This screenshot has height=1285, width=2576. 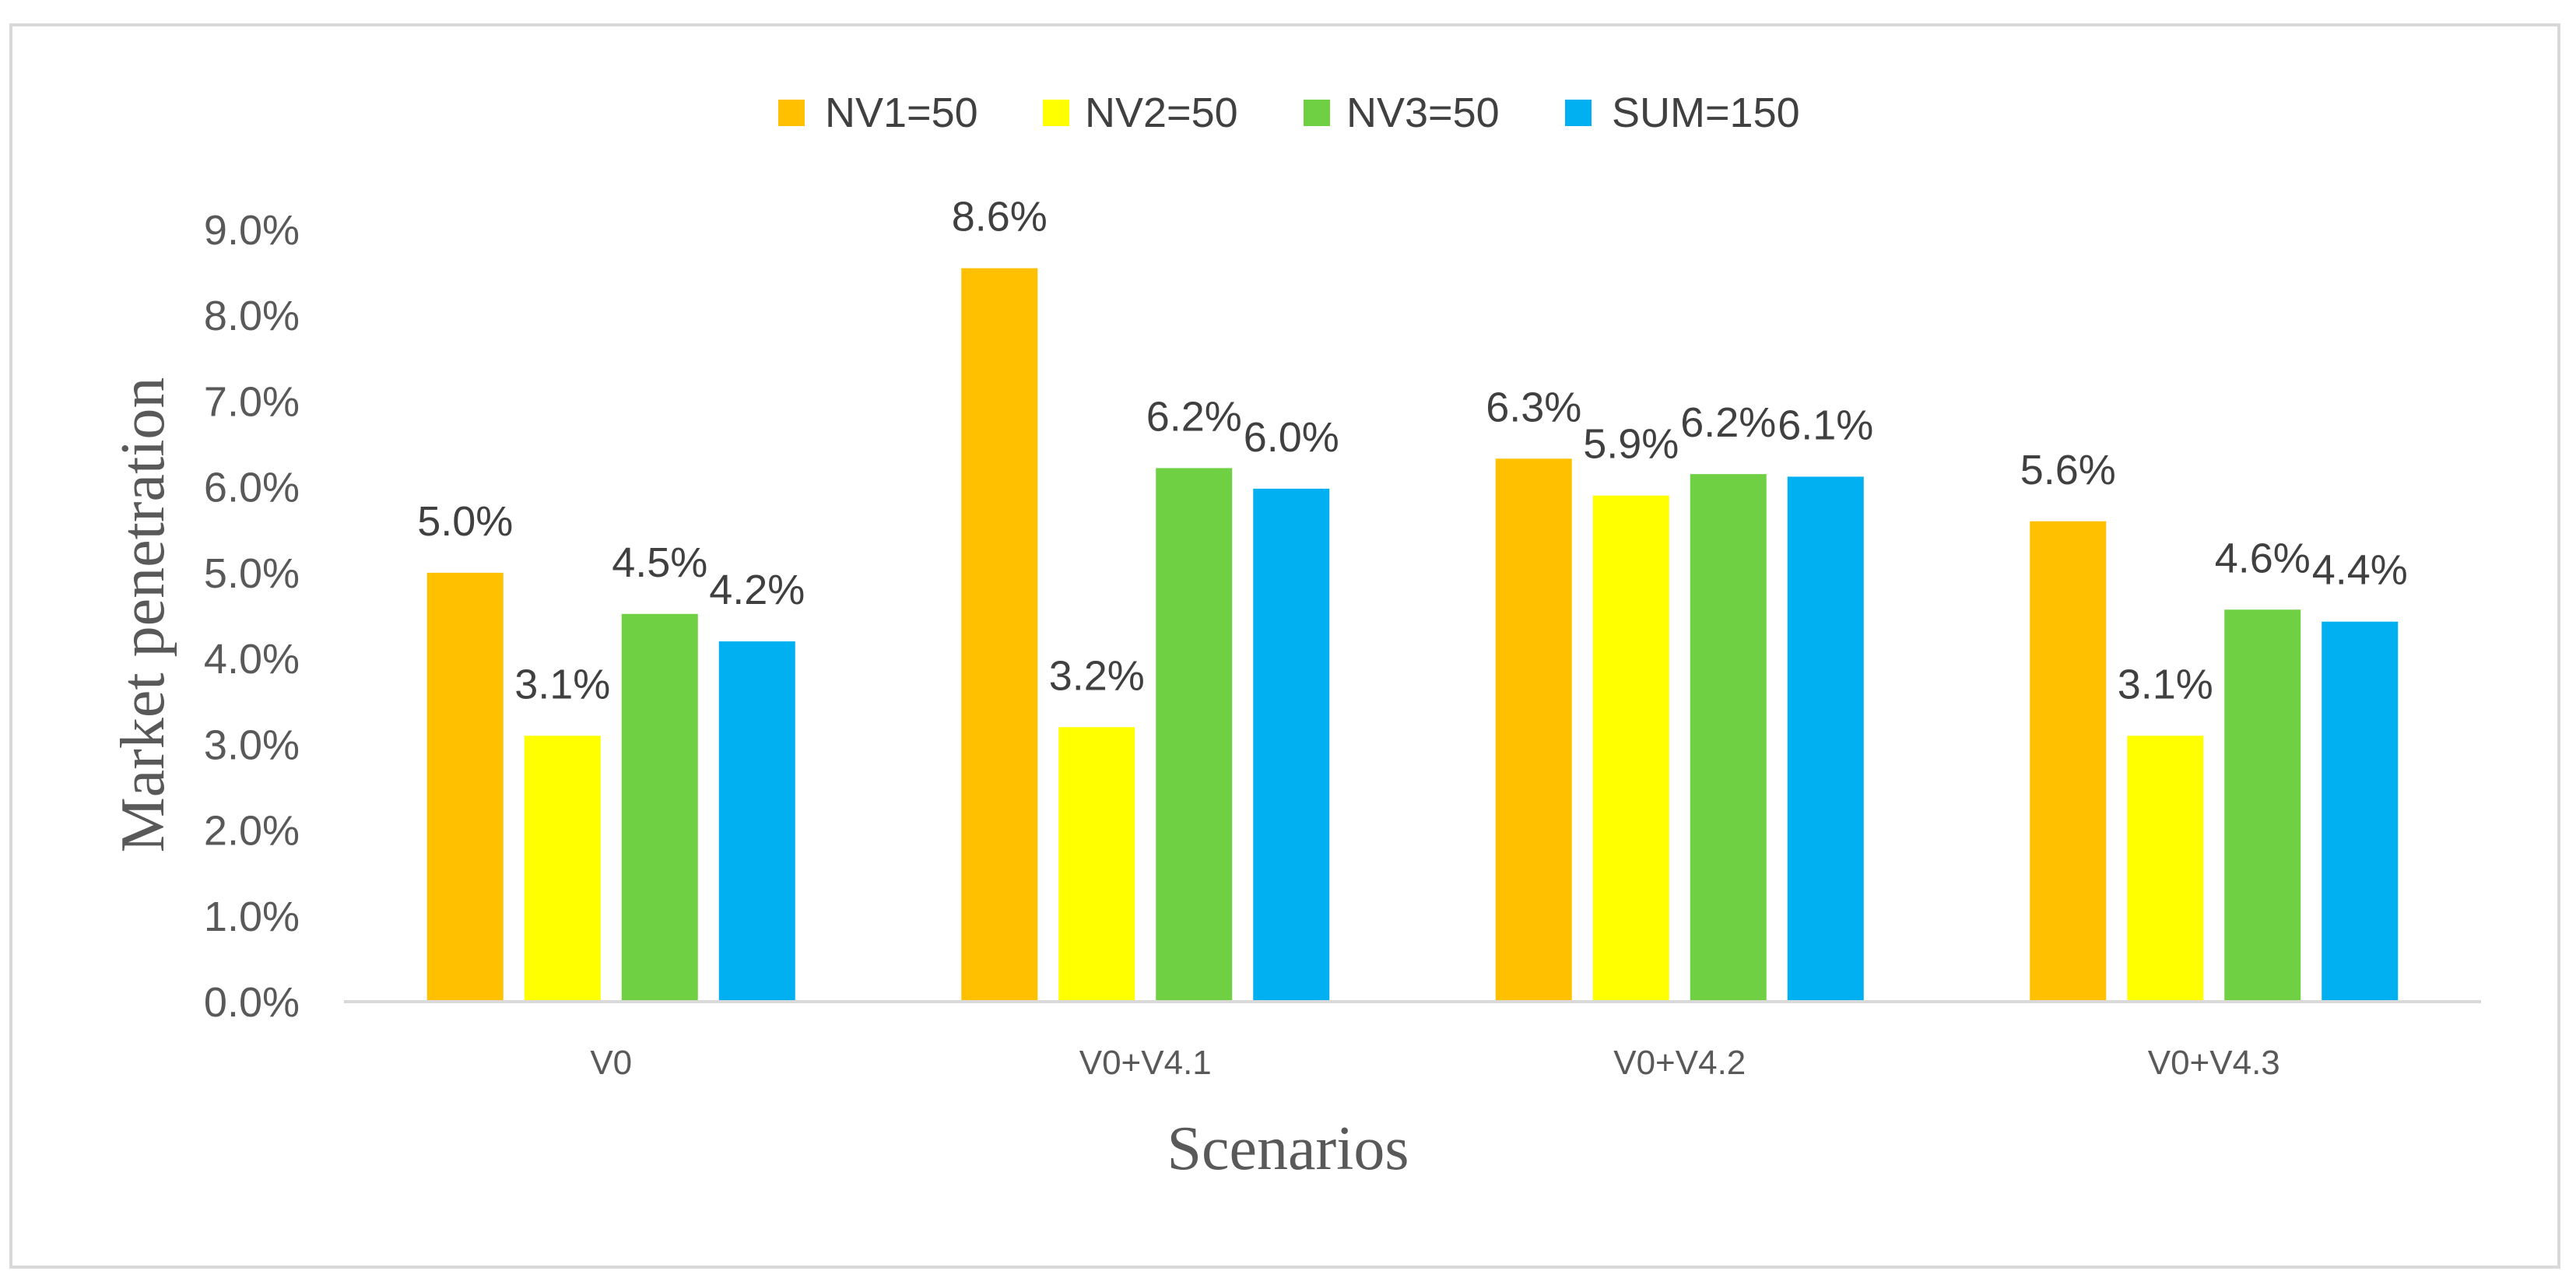 What do you see at coordinates (1706, 113) in the screenshot?
I see `legend-label: SUM=150` at bounding box center [1706, 113].